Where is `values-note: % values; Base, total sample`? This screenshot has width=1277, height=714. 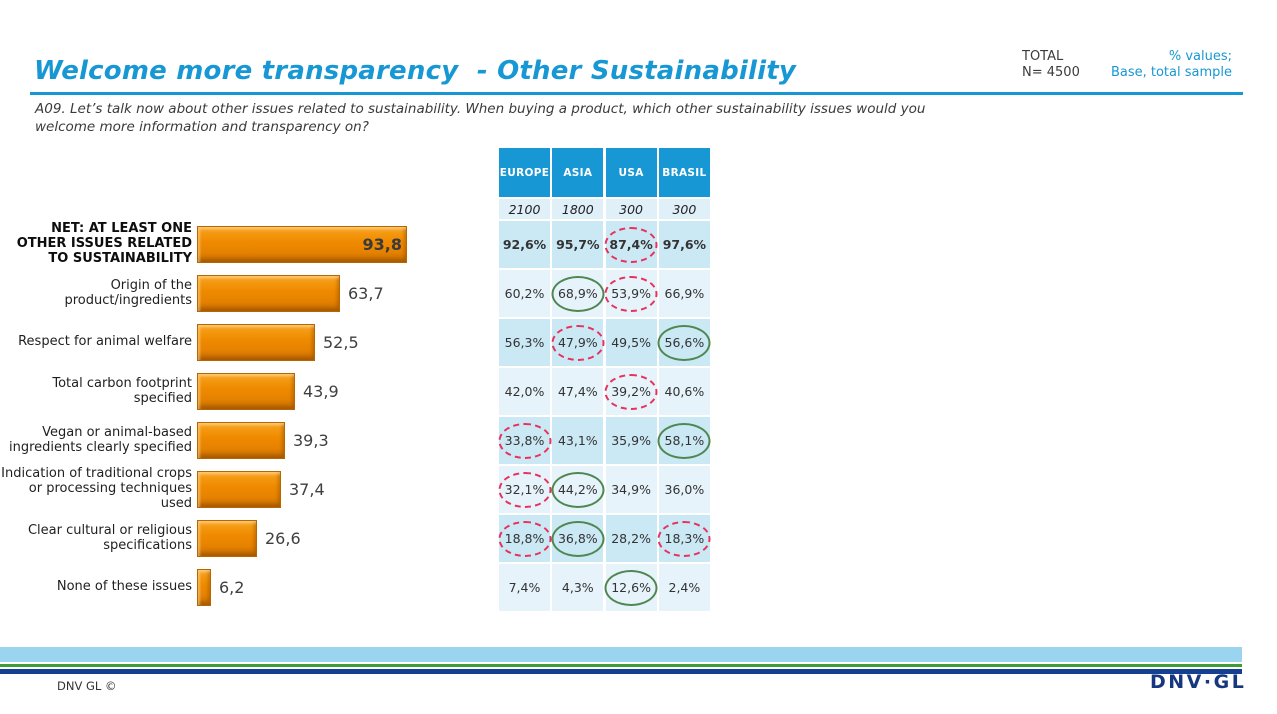
values-note: % values; Base, total sample is located at coordinates (1157, 64).